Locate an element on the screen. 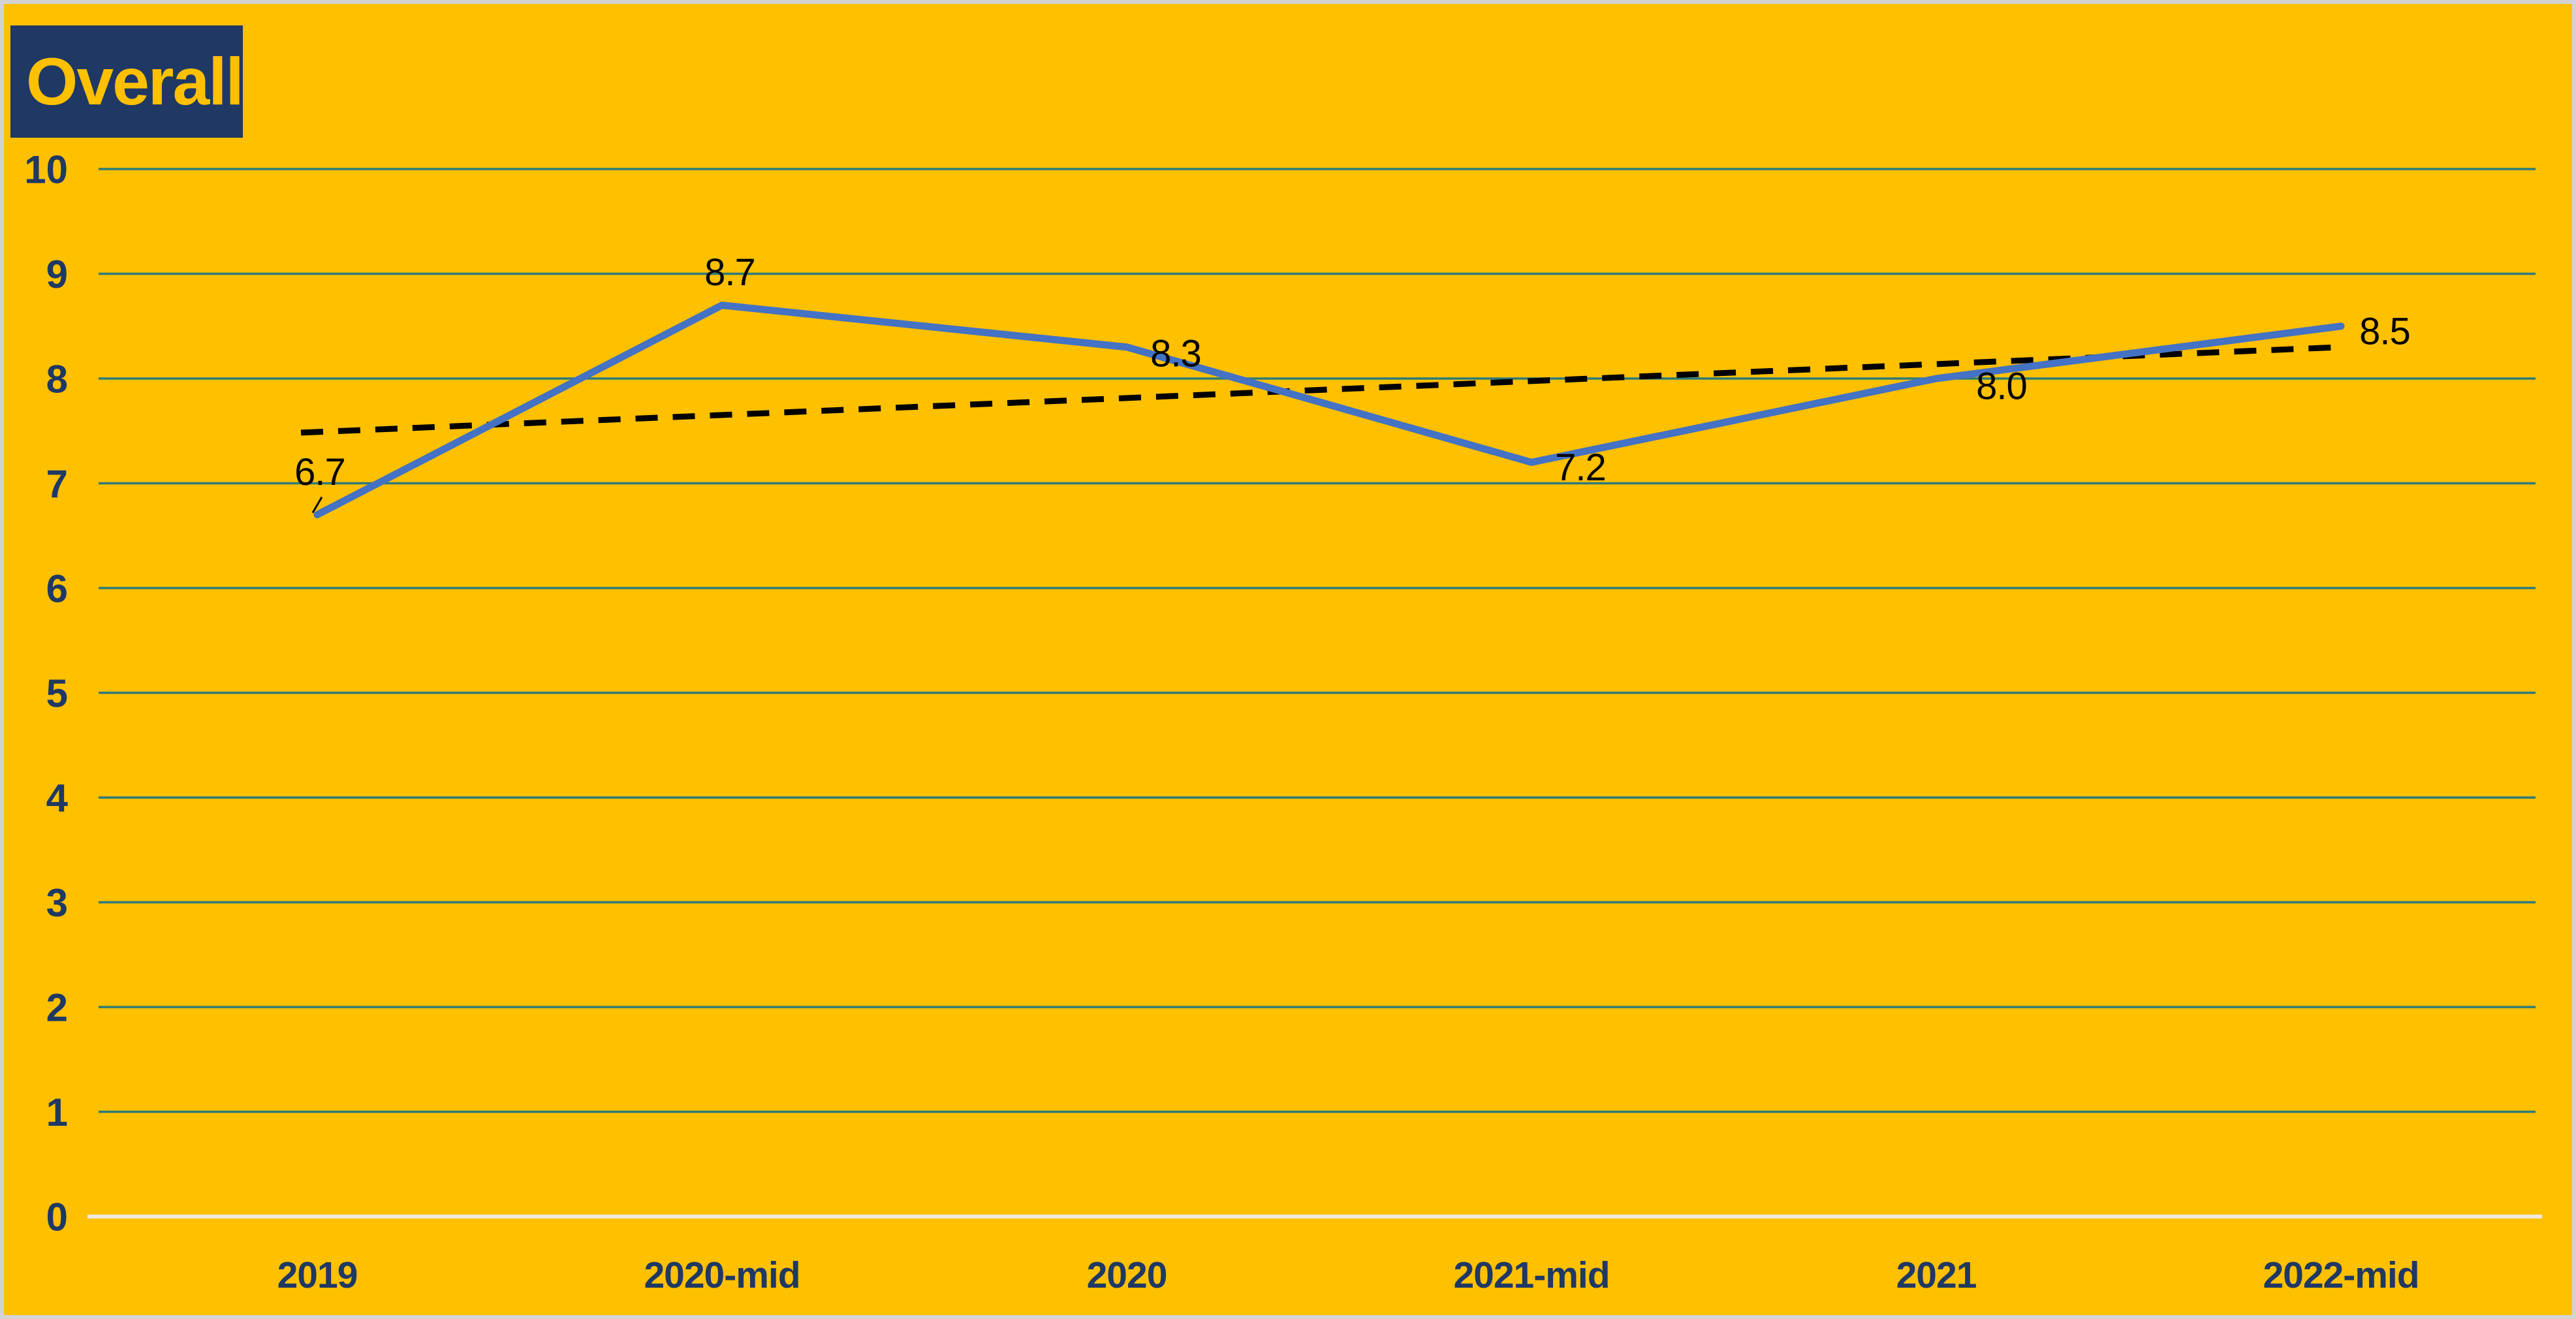  chart-title-box: Overall is located at coordinates (127, 81).